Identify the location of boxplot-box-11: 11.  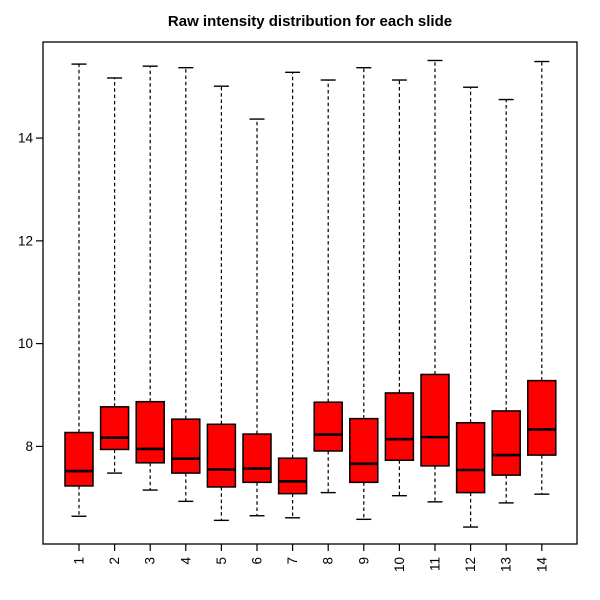
(435, 315).